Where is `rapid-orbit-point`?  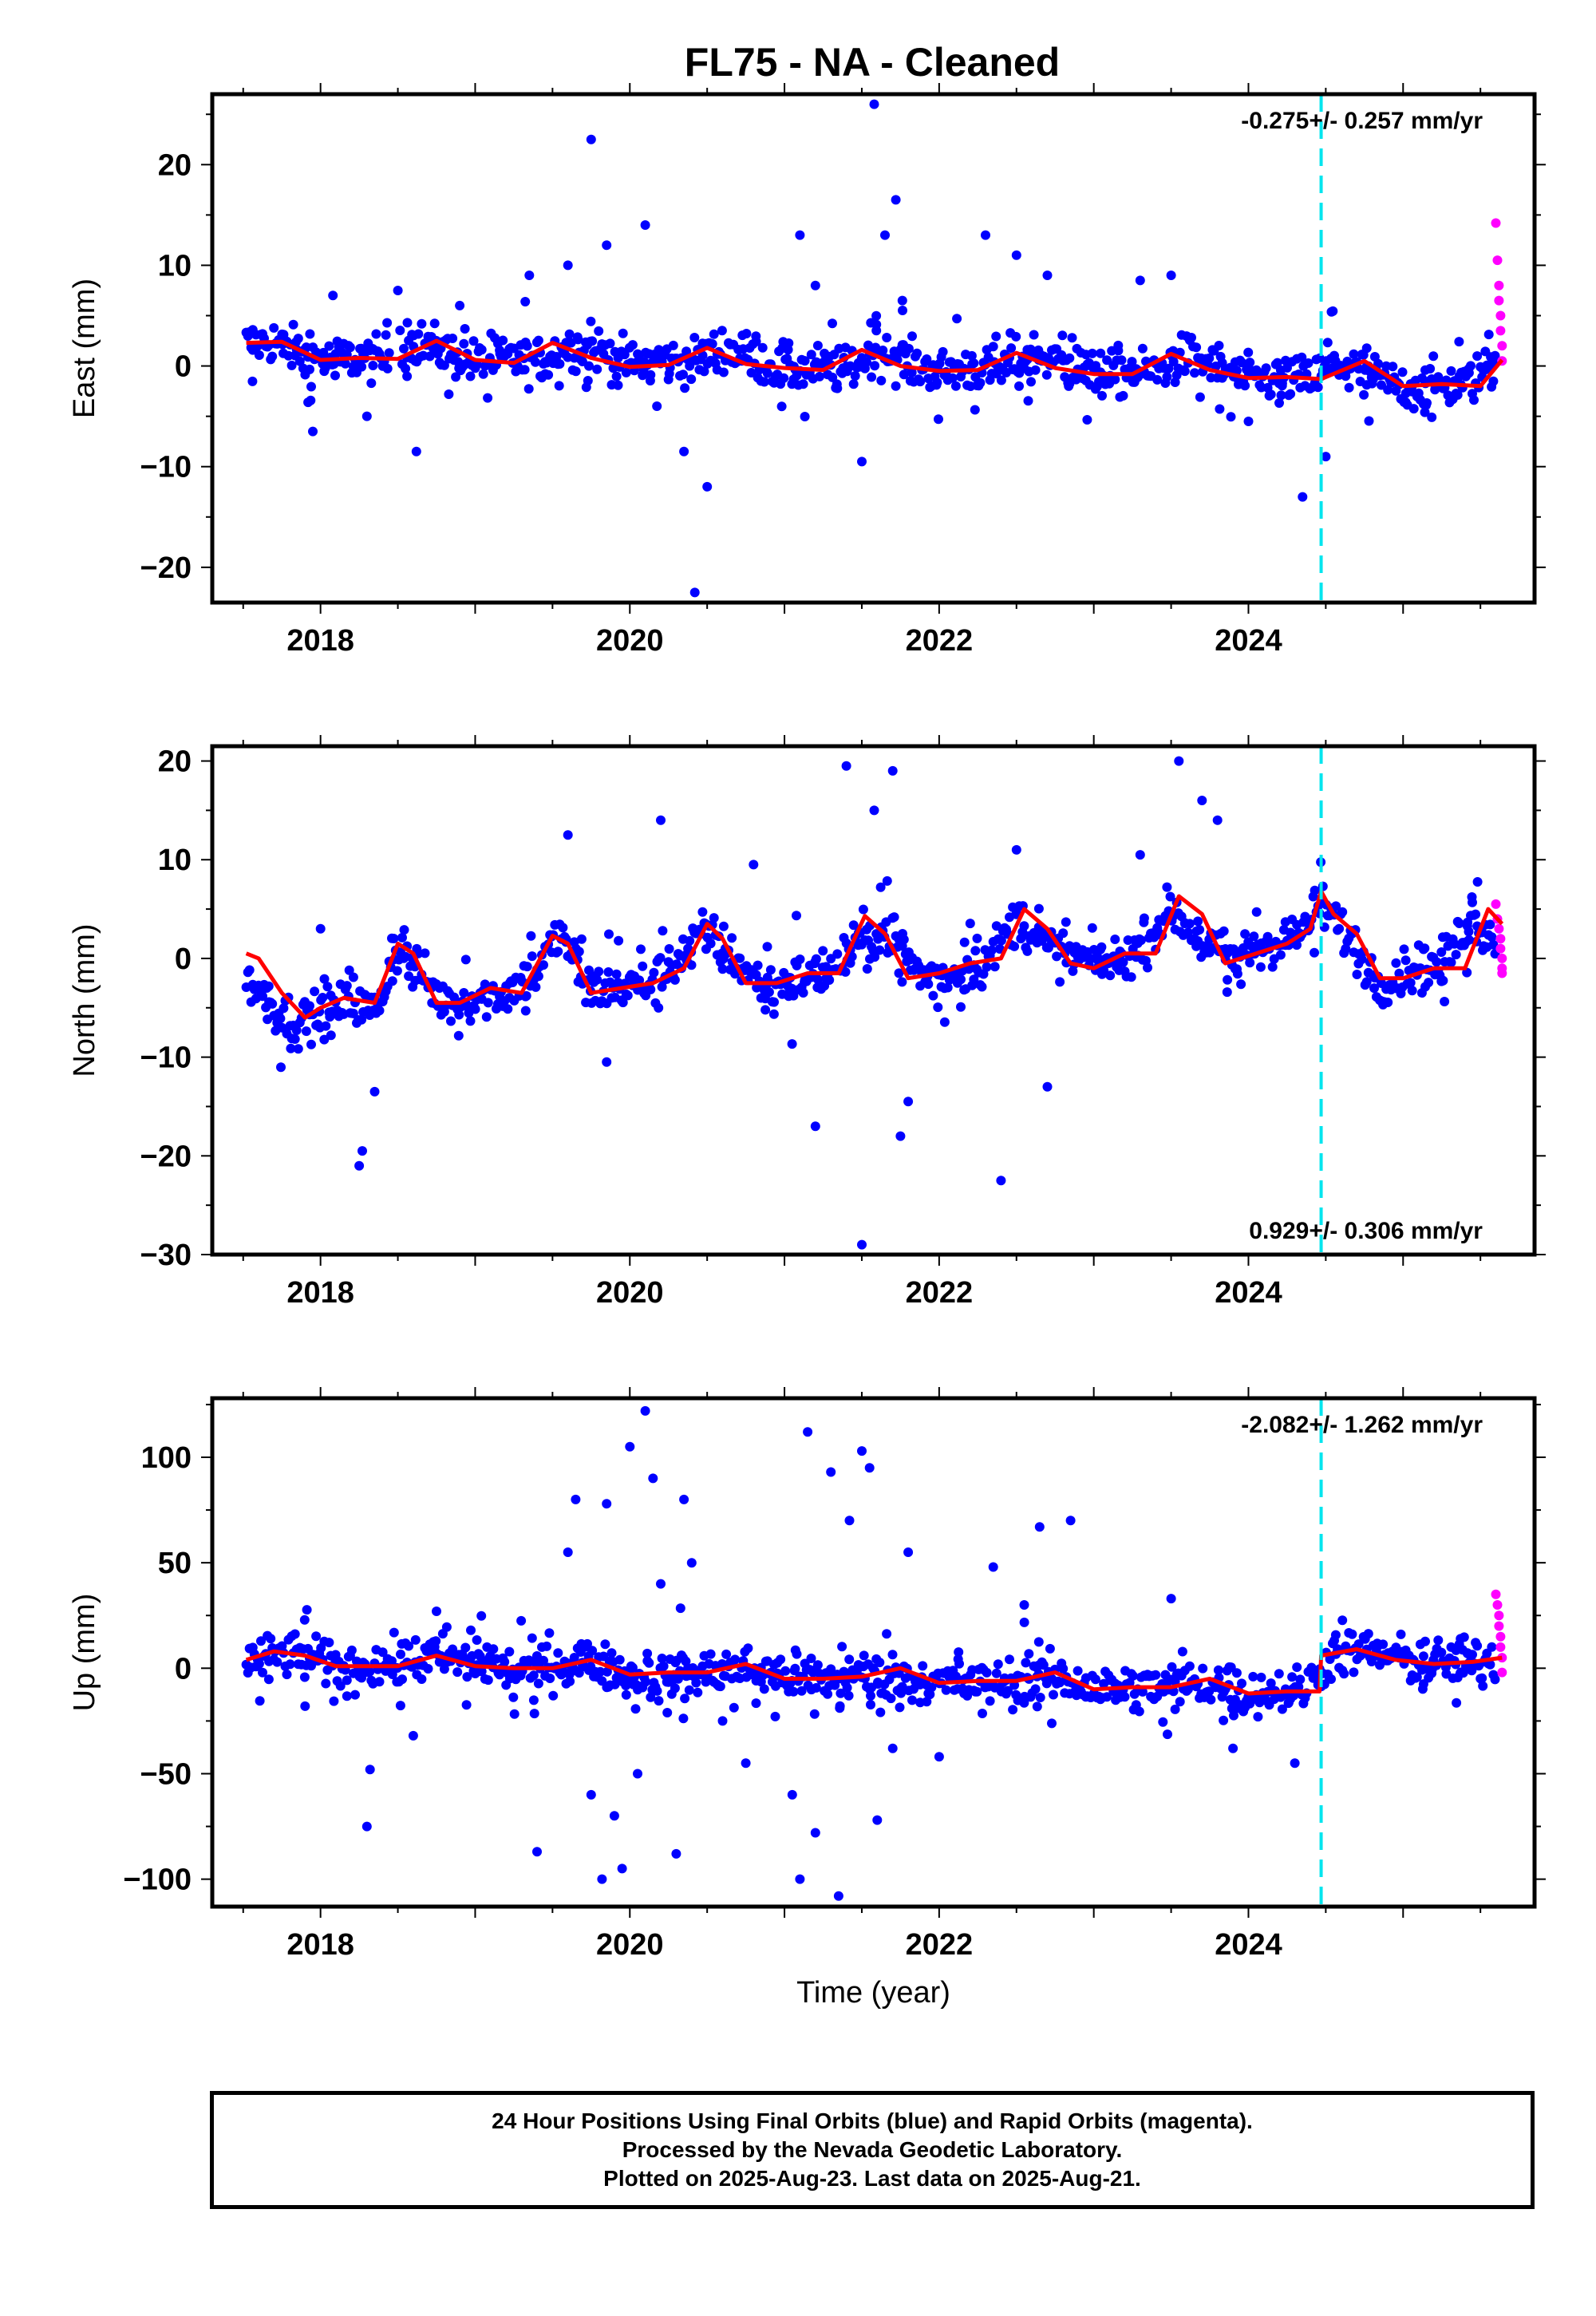 rapid-orbit-point is located at coordinates (1499, 928).